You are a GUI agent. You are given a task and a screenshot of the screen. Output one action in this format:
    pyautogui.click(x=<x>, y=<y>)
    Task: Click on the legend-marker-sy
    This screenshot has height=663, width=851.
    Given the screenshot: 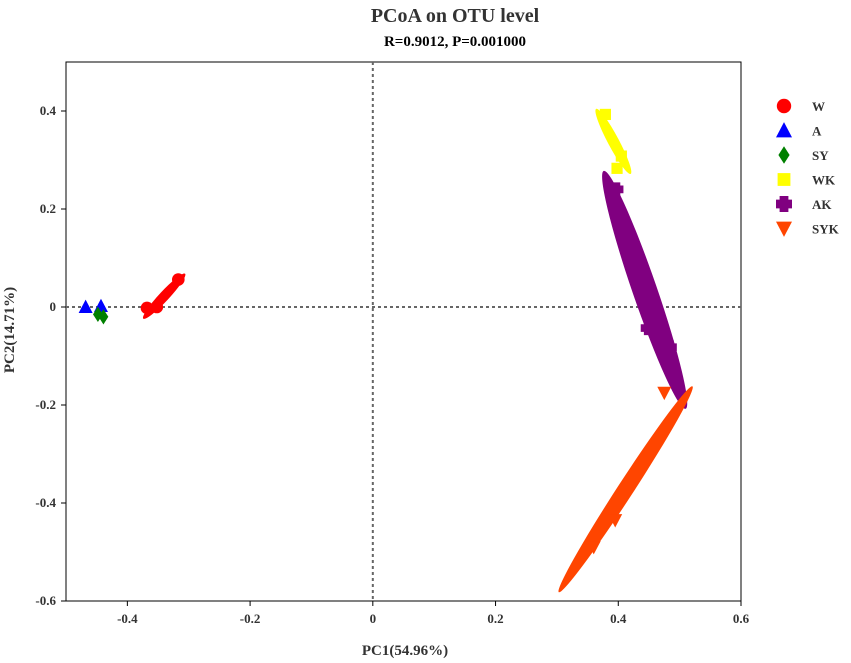 What is the action you would take?
    pyautogui.click(x=784, y=155)
    